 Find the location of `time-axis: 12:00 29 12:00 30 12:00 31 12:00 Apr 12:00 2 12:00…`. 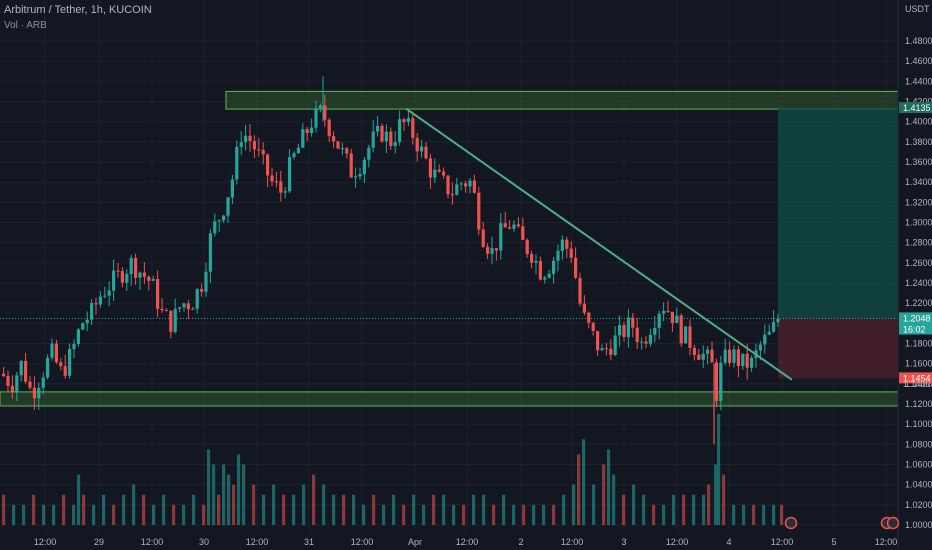

time-axis: 12:00 29 12:00 30 12:00 31 12:00 Apr 12:00 2 12:00… is located at coordinates (466, 542).